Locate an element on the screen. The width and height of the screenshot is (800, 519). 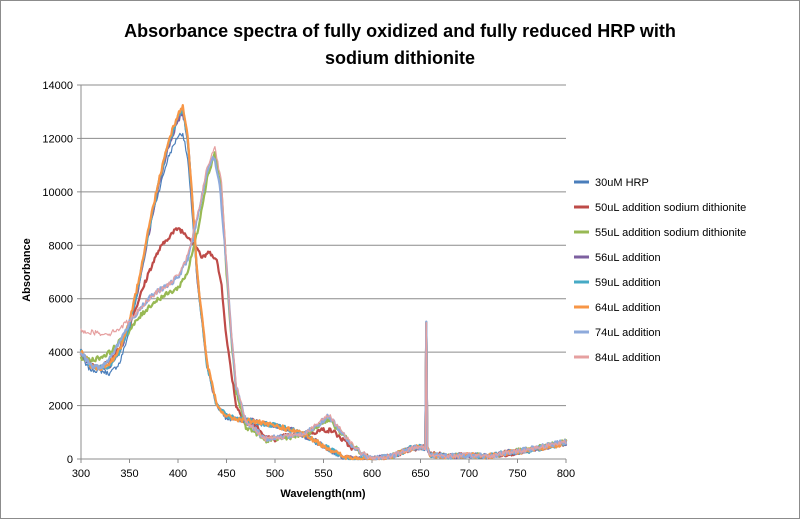
x-tick-label: 400 is located at coordinates (178, 474).